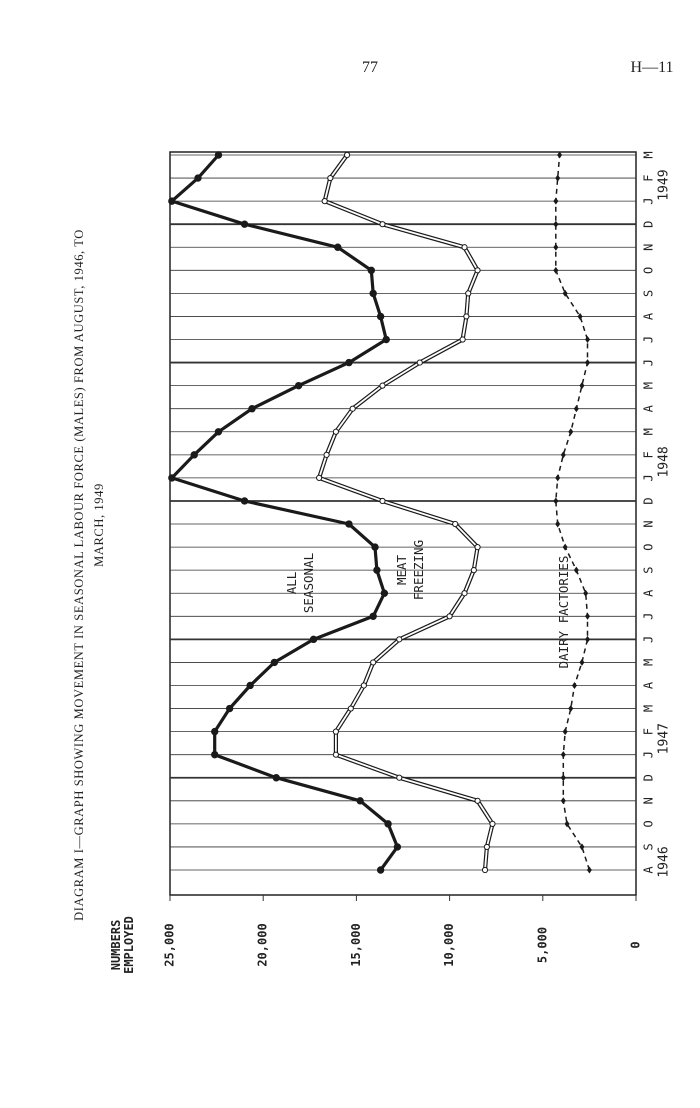 The width and height of the screenshot is (700, 1108). I want to click on y-tick-label: 15,000, so click(356, 944).